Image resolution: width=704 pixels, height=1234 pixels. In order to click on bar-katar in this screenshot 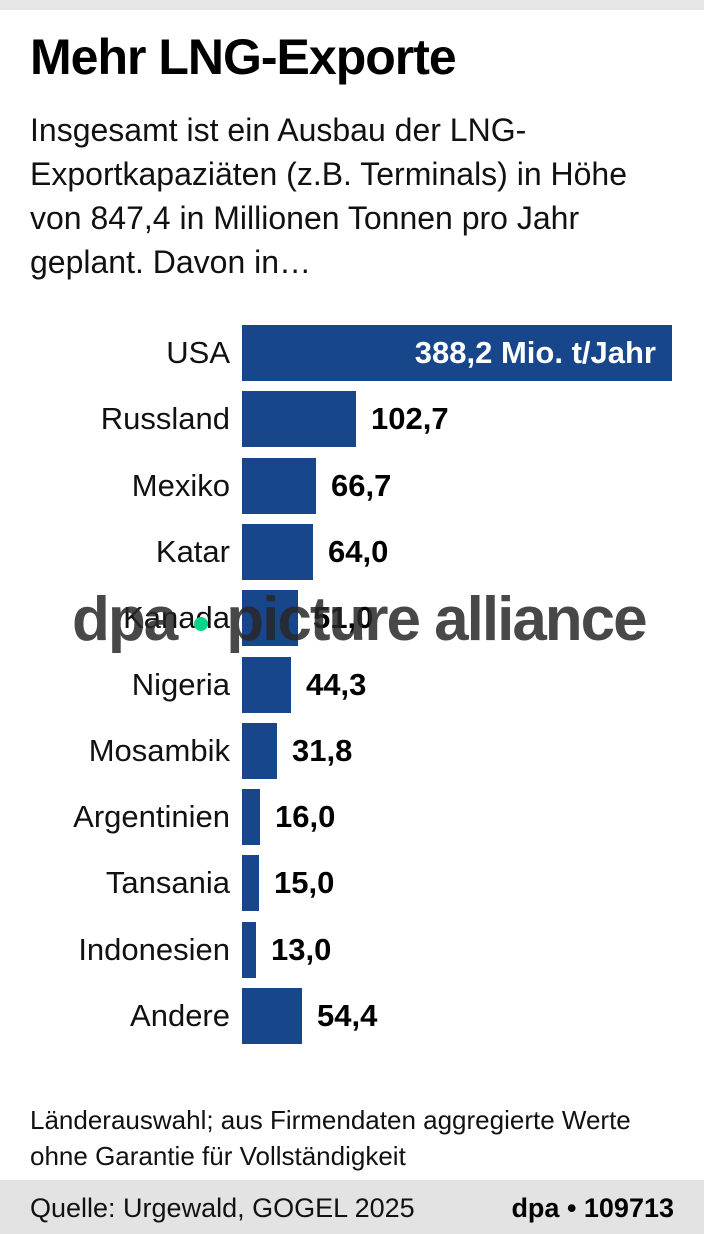, I will do `click(277, 551)`.